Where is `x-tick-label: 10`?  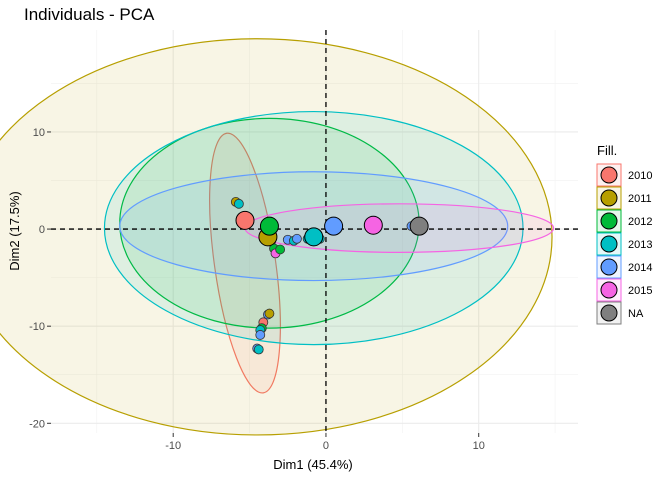
x-tick-label: 10 is located at coordinates (479, 446).